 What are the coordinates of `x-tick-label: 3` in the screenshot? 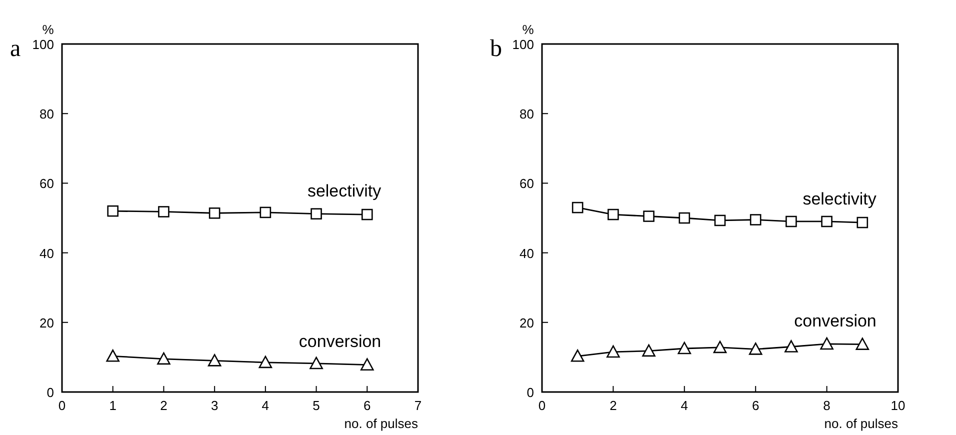 It's located at (214, 405).